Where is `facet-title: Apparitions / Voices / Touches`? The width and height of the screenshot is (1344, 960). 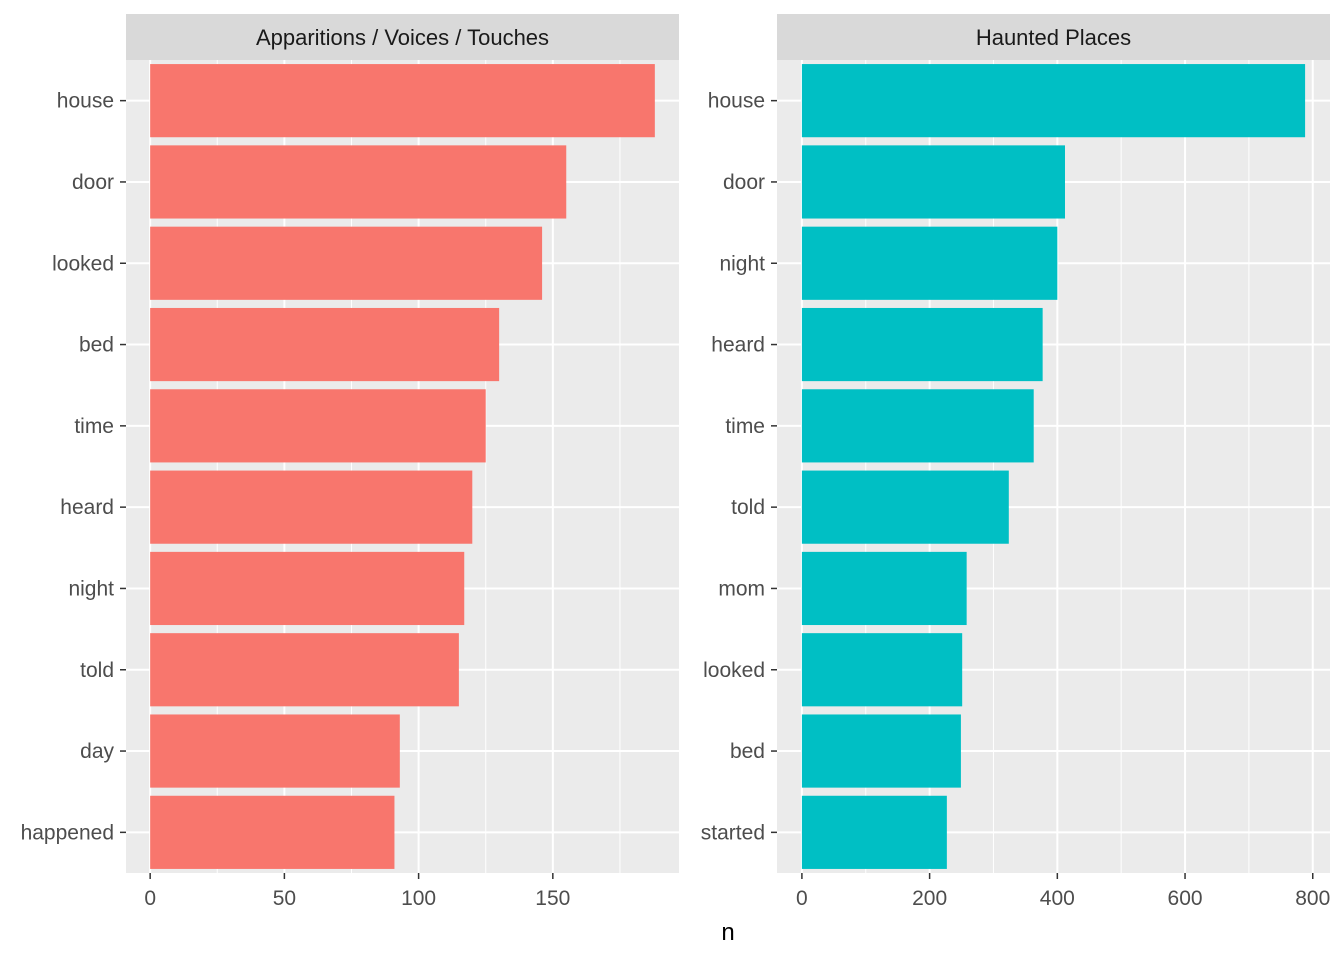 facet-title: Apparitions / Voices / Touches is located at coordinates (402, 37).